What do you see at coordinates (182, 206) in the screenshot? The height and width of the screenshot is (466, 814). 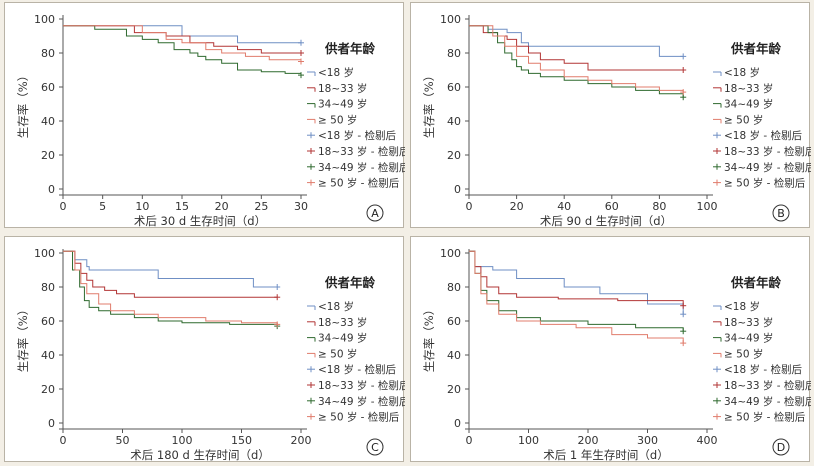 I see `x-tick-label: 15` at bounding box center [182, 206].